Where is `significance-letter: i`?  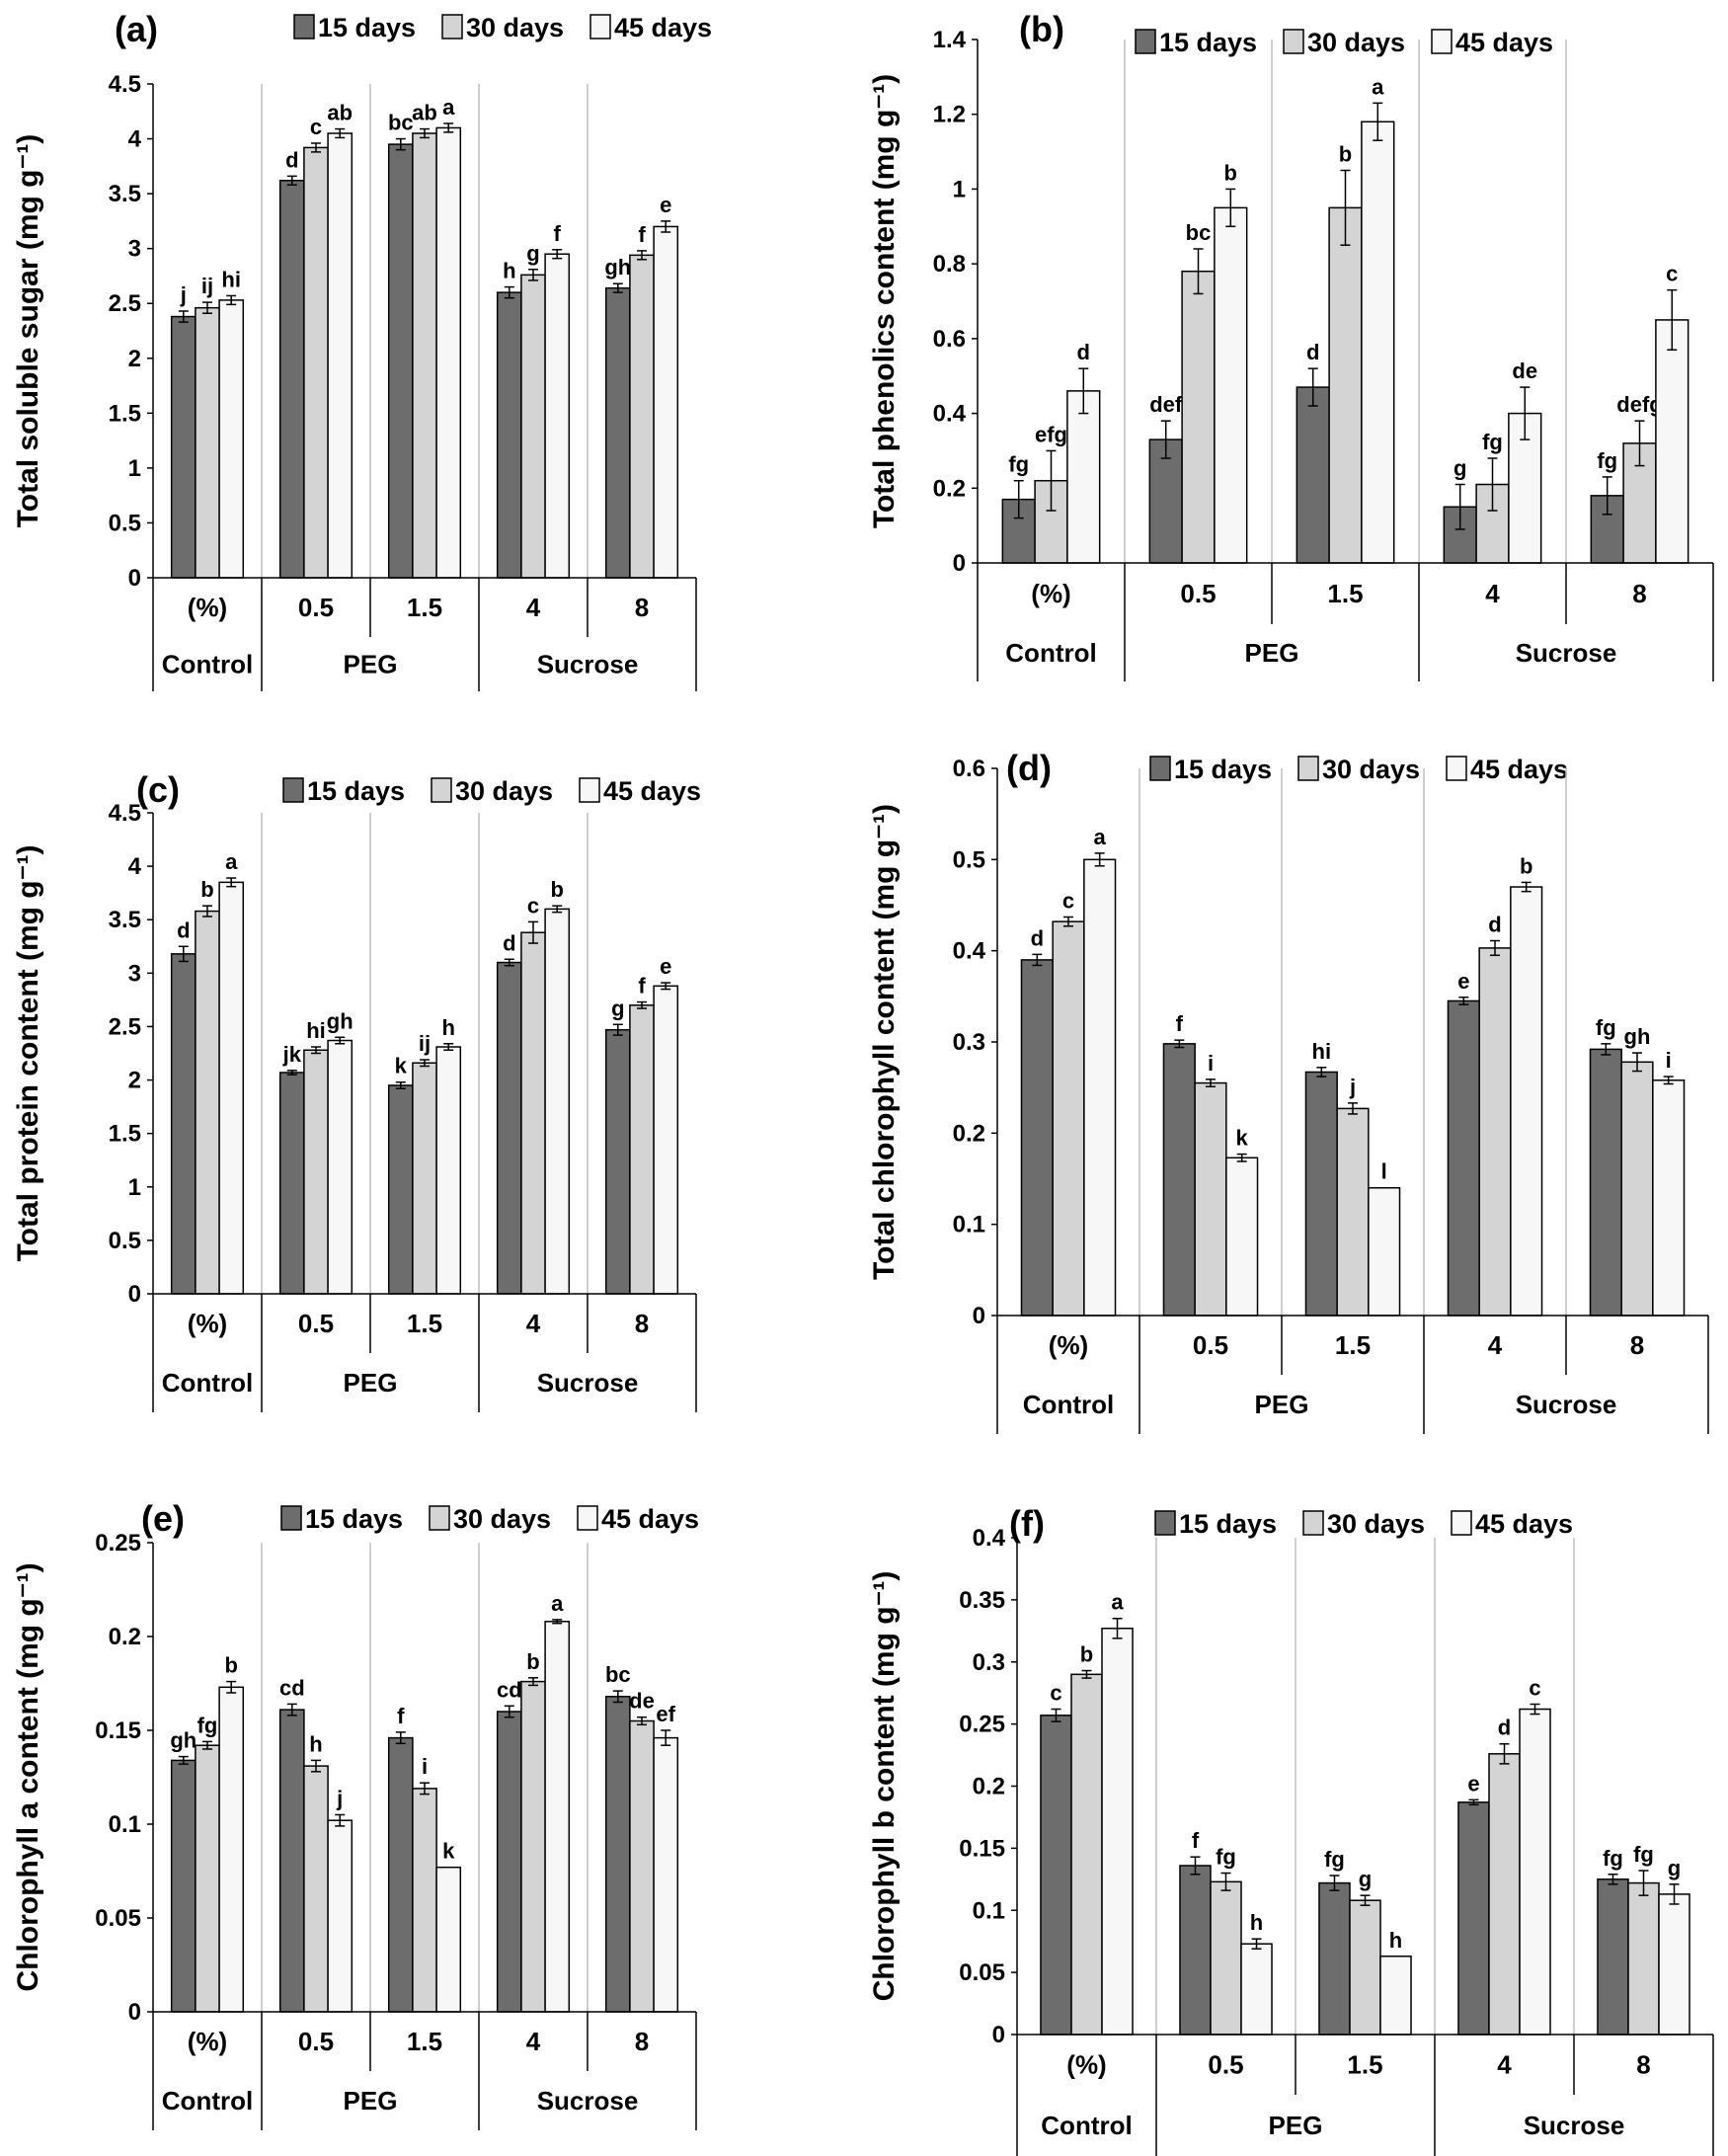
significance-letter: i is located at coordinates (1669, 1061).